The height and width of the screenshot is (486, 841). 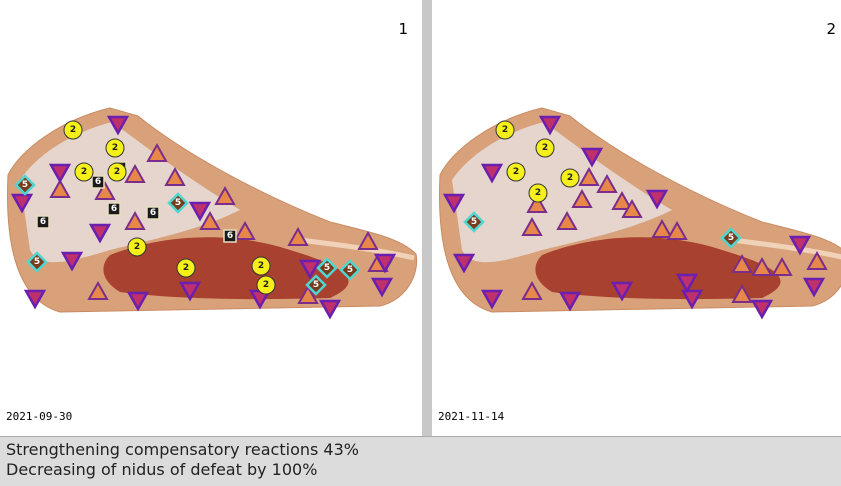 What do you see at coordinates (831, 29) in the screenshot?
I see `panel-number: 2` at bounding box center [831, 29].